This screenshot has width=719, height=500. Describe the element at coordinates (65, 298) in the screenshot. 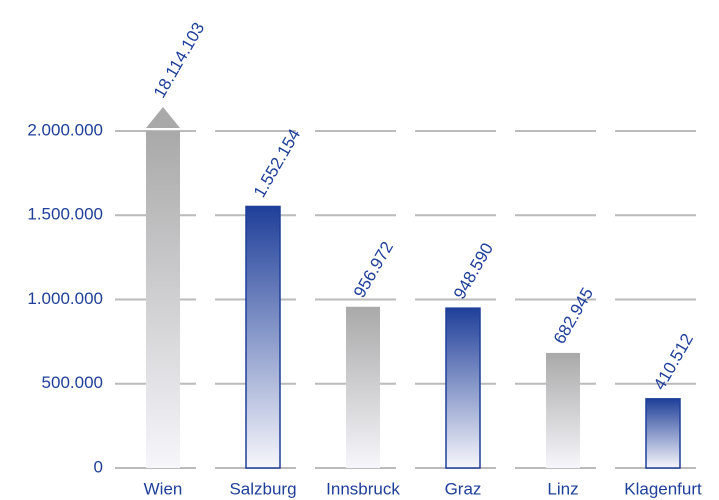

I see `y-tick-label: 1.000.000` at that location.